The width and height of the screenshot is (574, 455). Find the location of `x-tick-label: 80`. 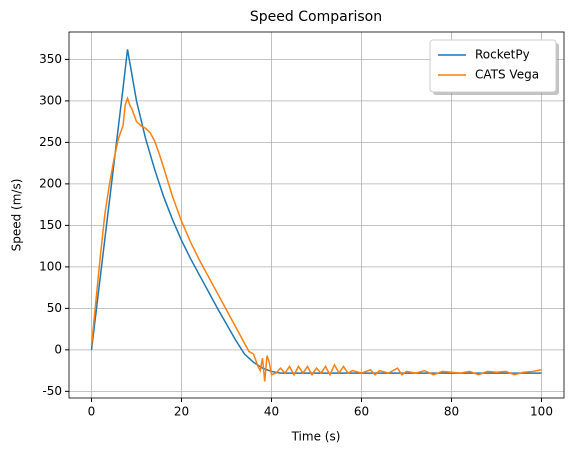

x-tick-label: 80 is located at coordinates (451, 412).